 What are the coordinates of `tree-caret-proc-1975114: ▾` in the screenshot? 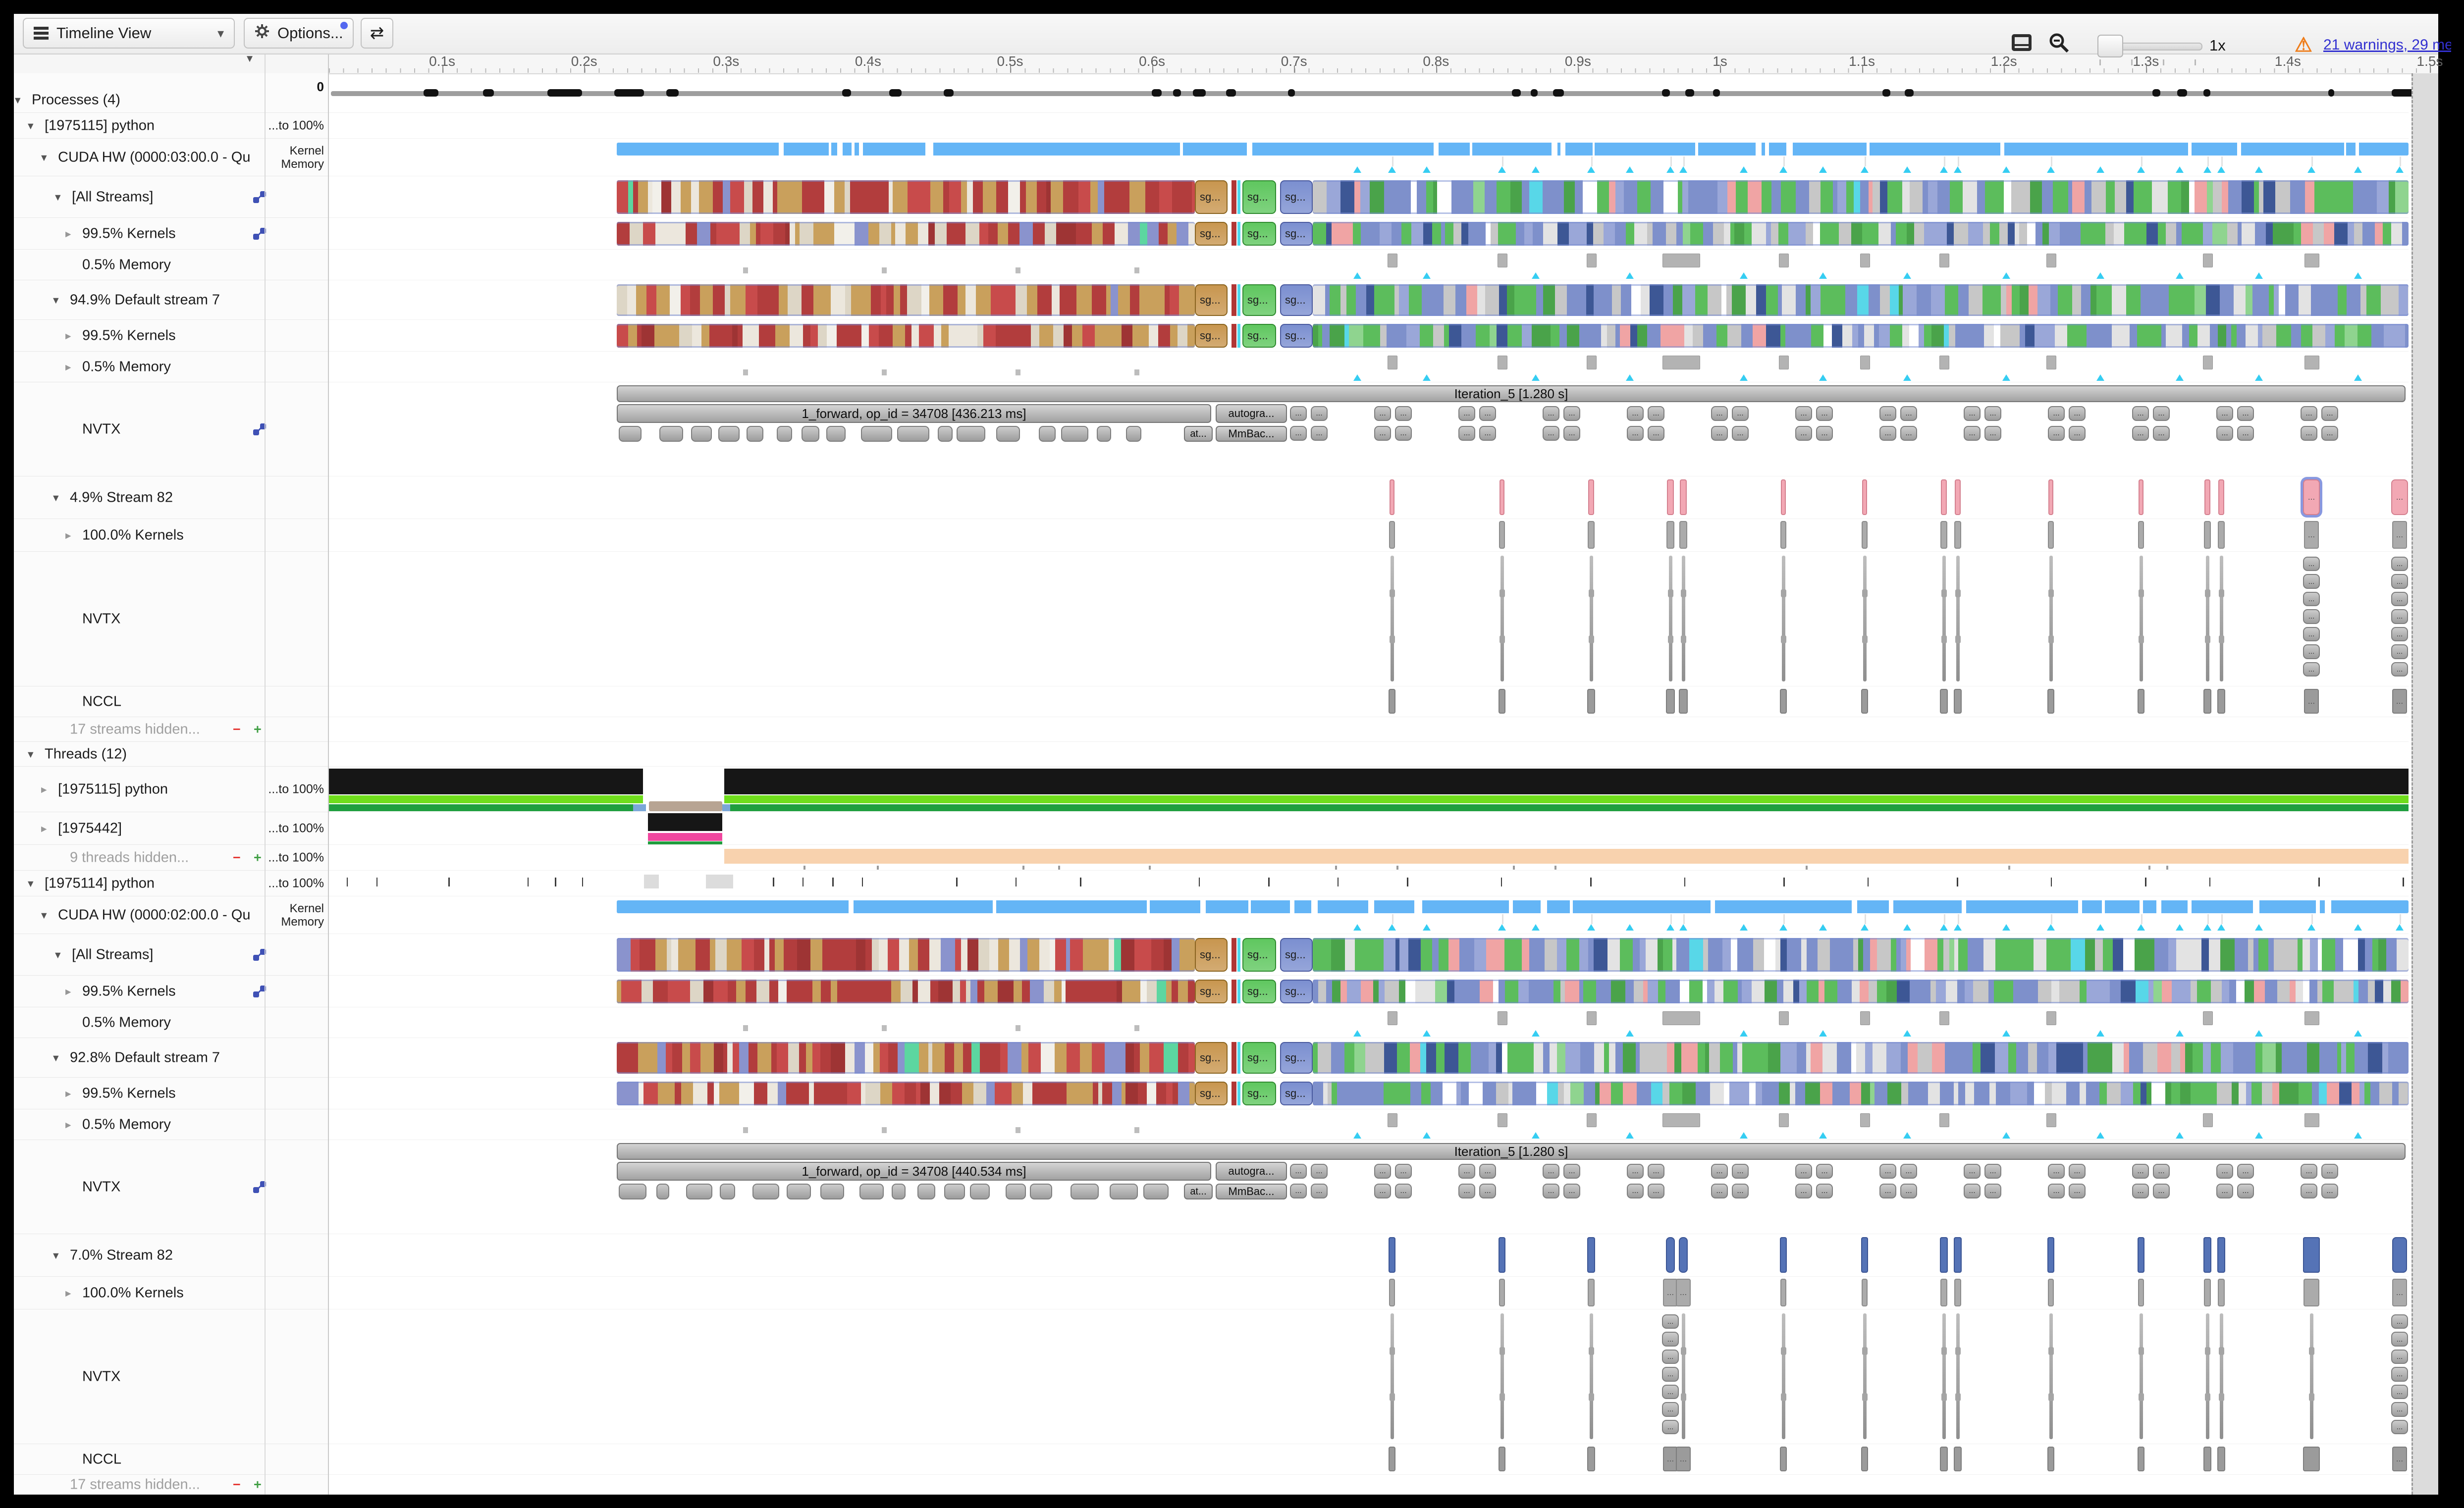 It's located at (31, 883).